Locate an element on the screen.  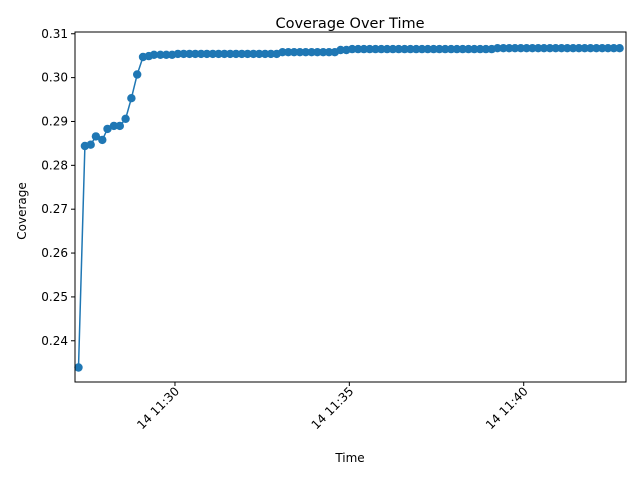
x-axis-label: Time is located at coordinates (349, 458).